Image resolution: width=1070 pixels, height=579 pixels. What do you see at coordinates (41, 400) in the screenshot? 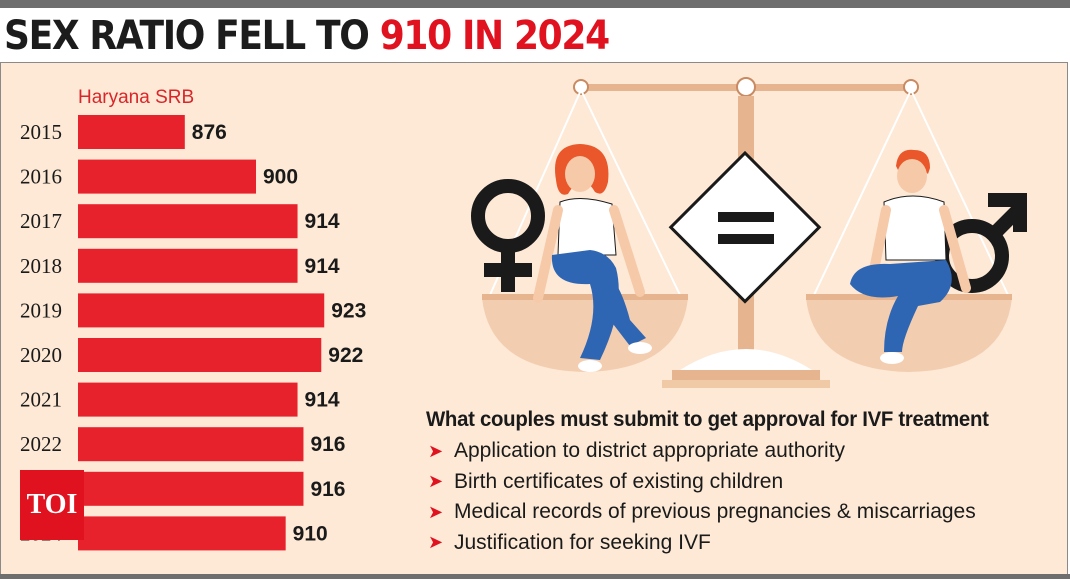
I see `year-label: 2021` at bounding box center [41, 400].